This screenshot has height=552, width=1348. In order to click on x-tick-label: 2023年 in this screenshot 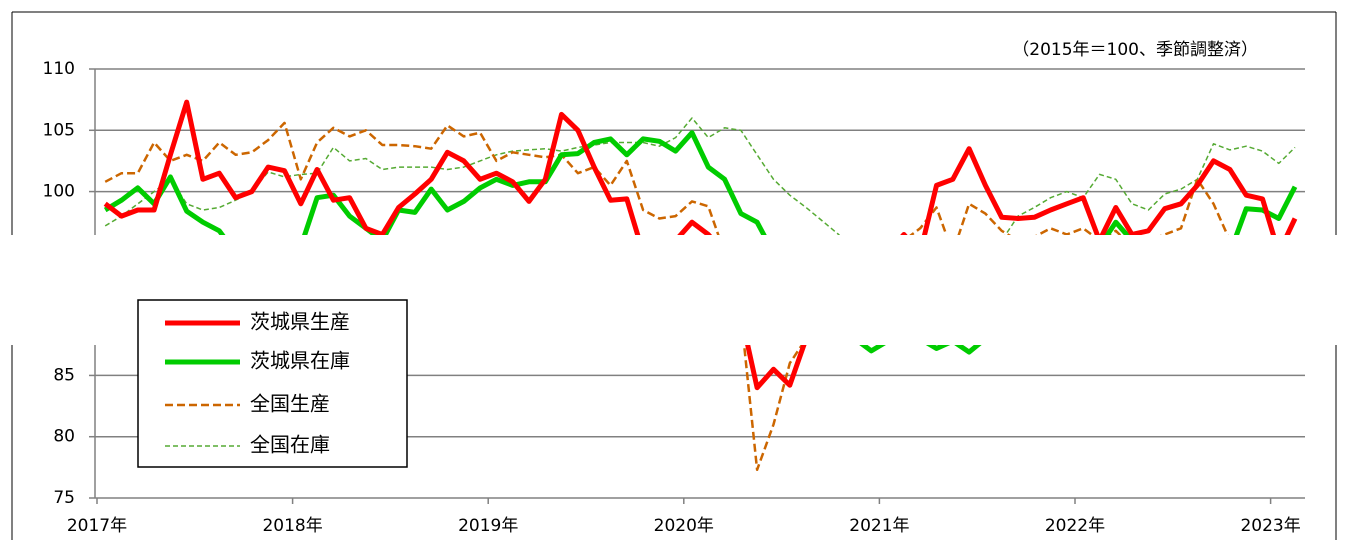, I will do `click(1270, 526)`.